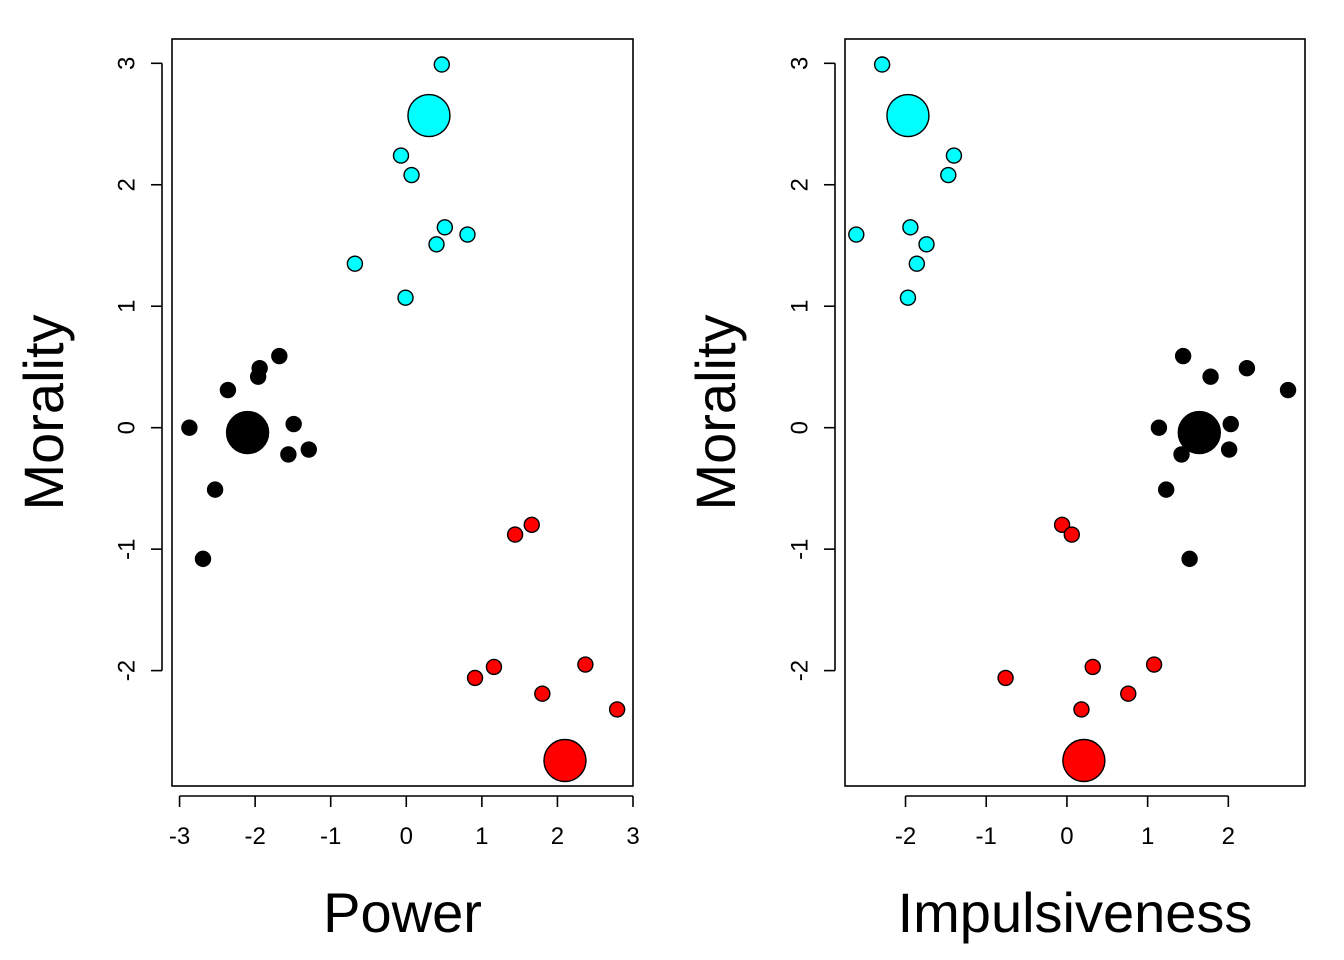 The width and height of the screenshot is (1344, 960). Describe the element at coordinates (1075, 912) in the screenshot. I see `x-axis-title: Impulsiveness` at that location.